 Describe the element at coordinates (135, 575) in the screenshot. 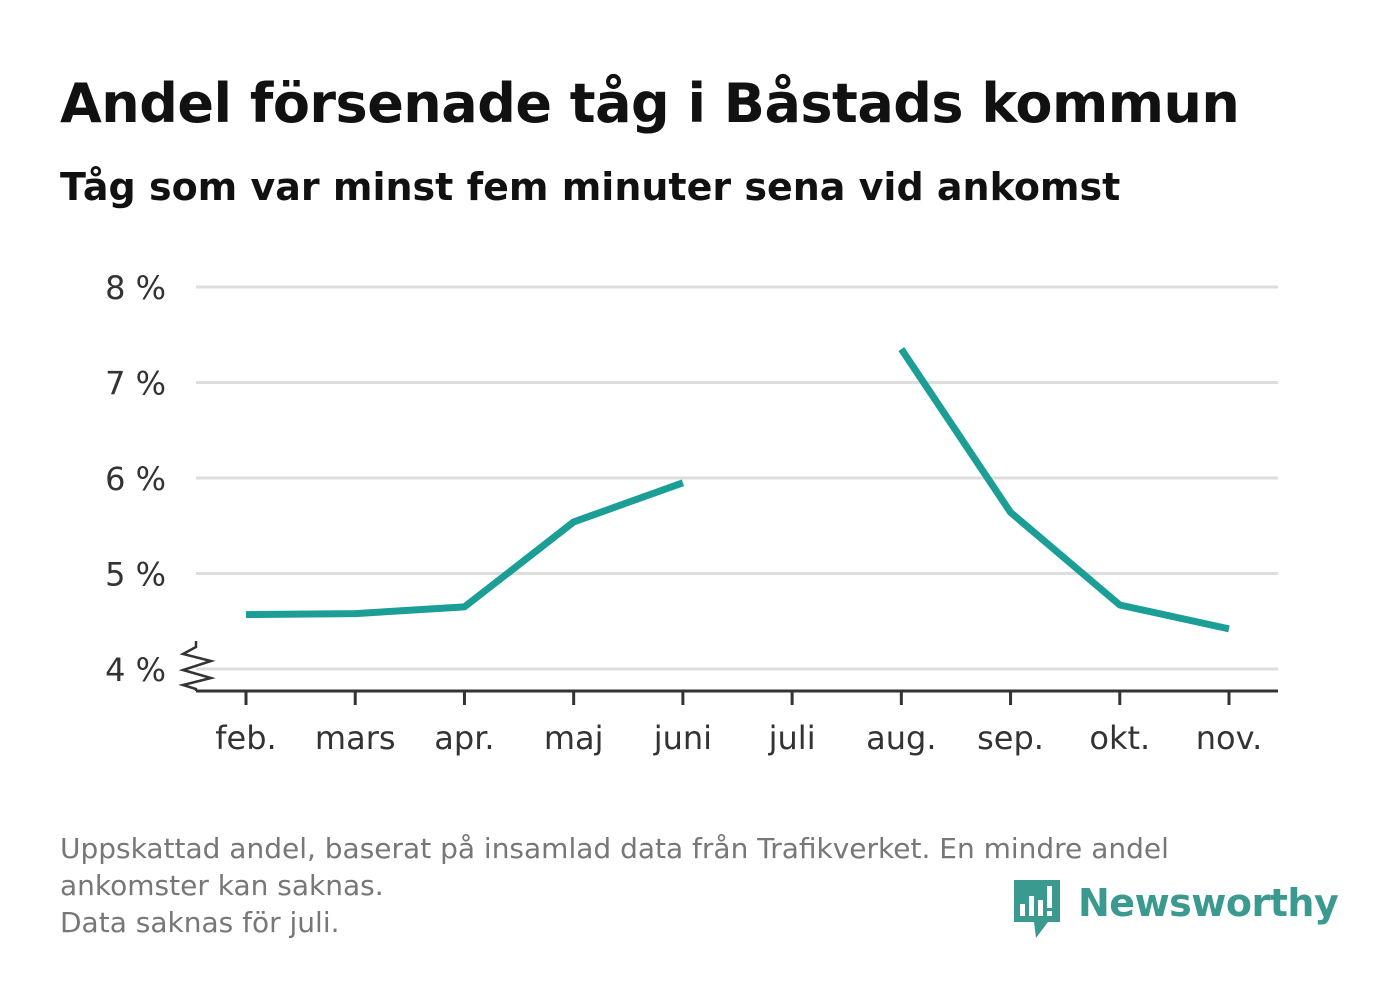

I see `y-tick-label: 5 %` at that location.